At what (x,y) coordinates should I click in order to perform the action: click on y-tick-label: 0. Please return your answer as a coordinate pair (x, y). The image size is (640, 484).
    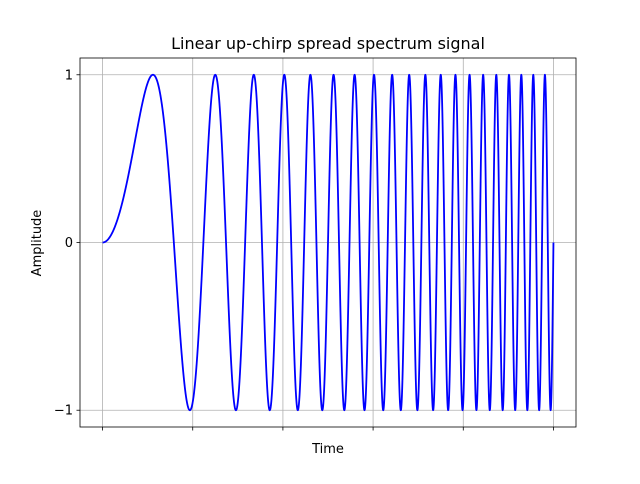
    Looking at the image, I should click on (69, 243).